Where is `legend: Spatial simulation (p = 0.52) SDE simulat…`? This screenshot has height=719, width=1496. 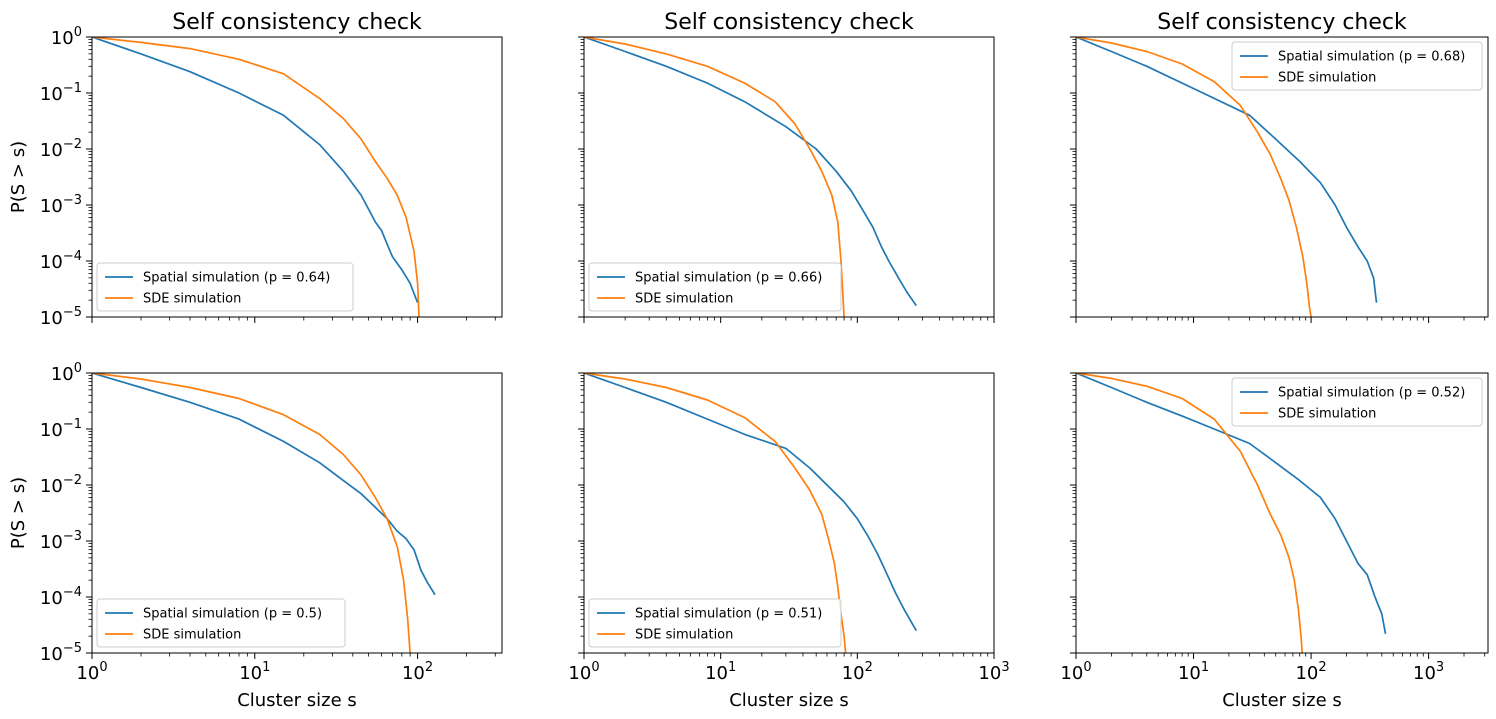
legend: Spatial simulation (p = 0.52) SDE simulat… is located at coordinates (1357, 402).